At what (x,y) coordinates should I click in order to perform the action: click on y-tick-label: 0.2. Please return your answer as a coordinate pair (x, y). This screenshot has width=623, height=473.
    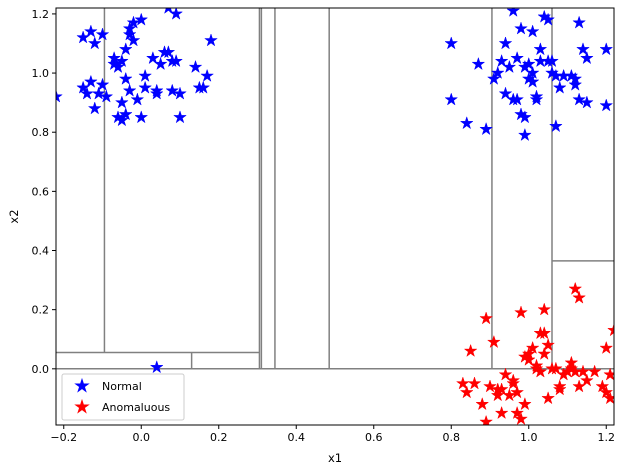
    Looking at the image, I should click on (41, 310).